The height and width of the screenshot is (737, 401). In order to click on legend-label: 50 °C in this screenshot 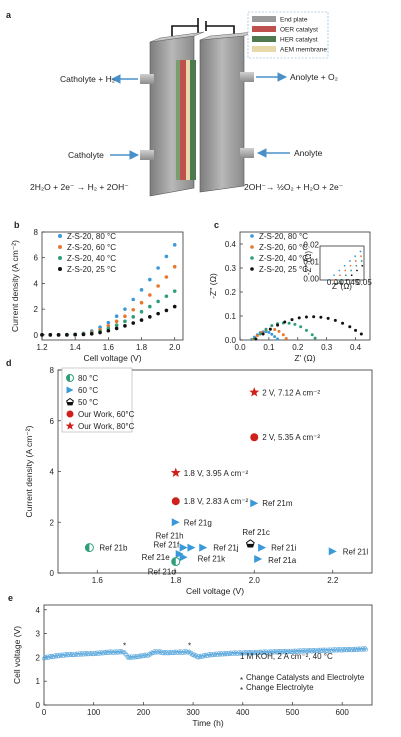, I will do `click(88, 402)`.